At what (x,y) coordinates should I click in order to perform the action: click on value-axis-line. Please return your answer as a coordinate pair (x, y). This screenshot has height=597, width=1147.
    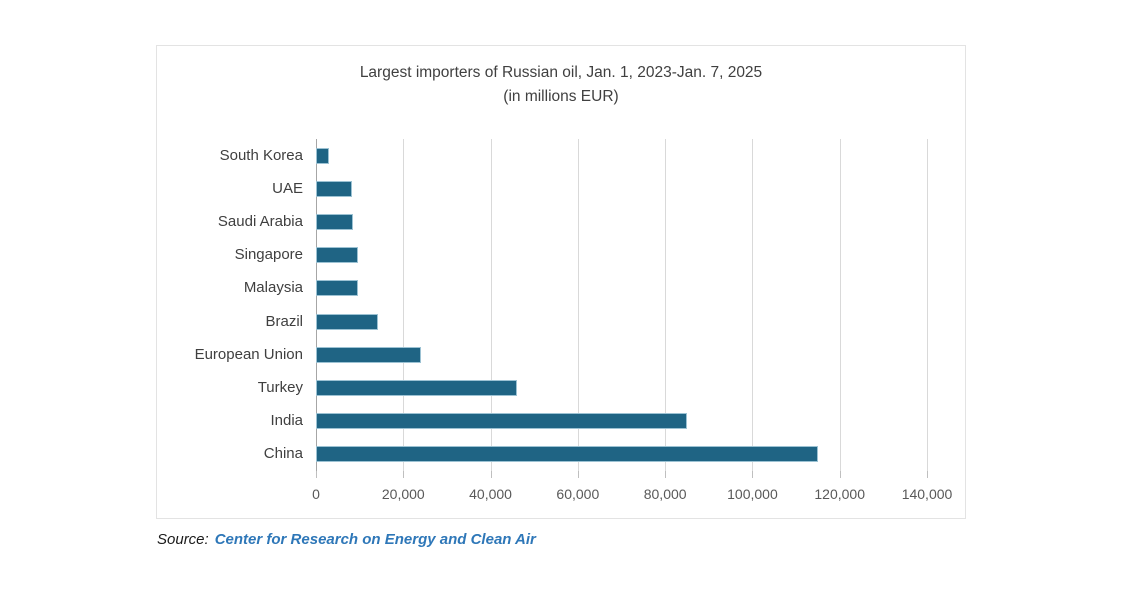
    Looking at the image, I should click on (316, 305).